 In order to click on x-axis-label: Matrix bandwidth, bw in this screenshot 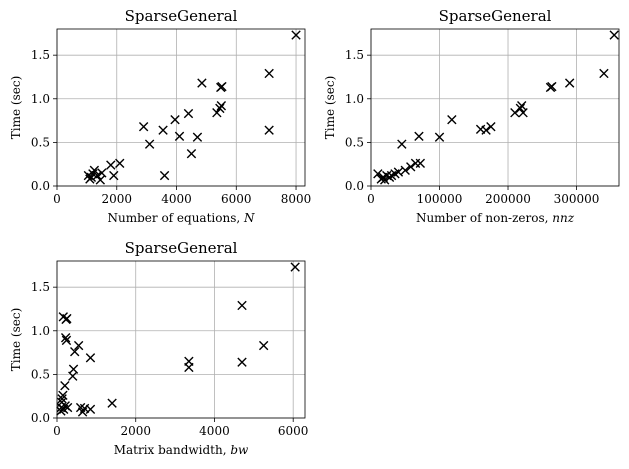, I will do `click(181, 450)`.